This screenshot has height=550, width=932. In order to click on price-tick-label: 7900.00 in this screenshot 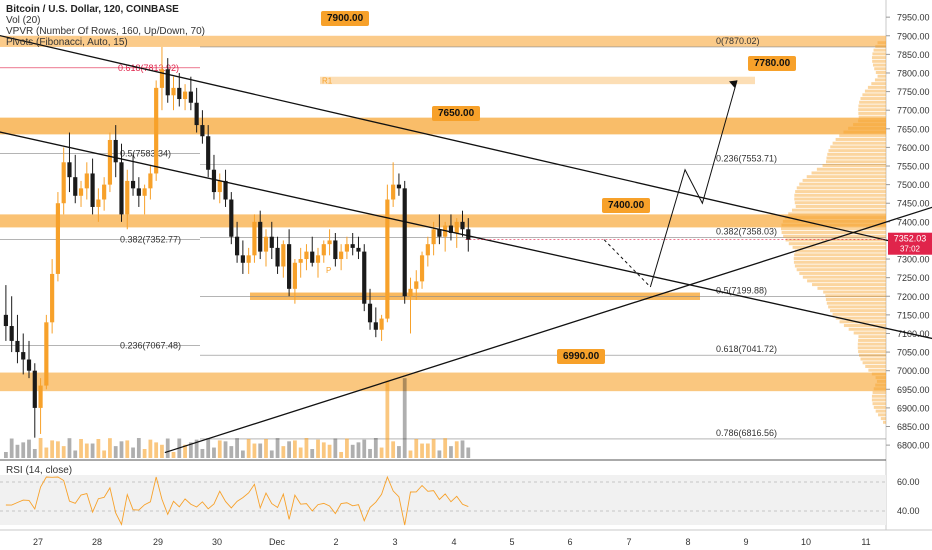, I will do `click(913, 36)`.